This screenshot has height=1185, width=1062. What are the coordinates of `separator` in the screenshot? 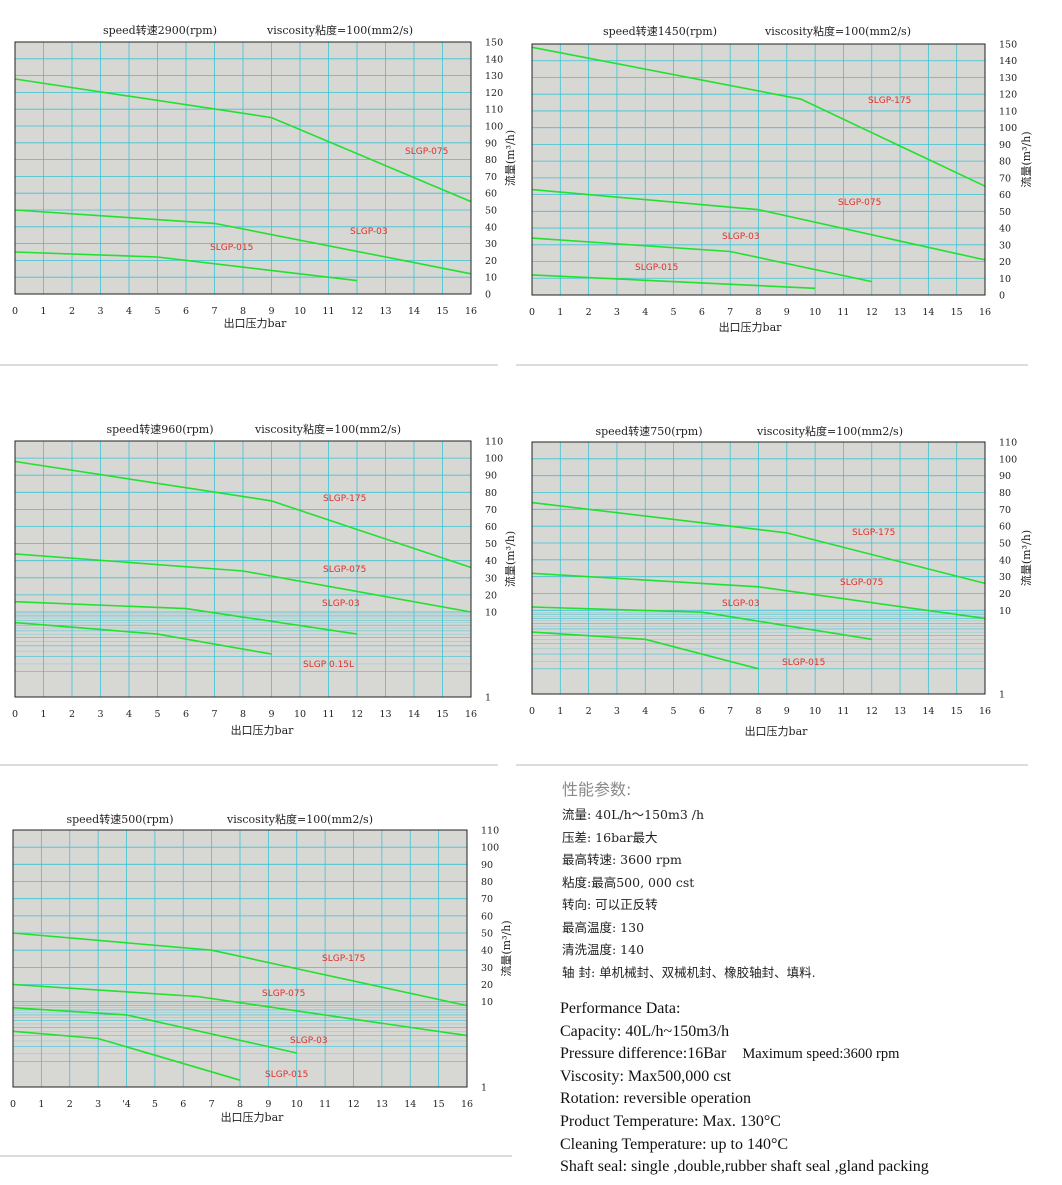 It's located at (772, 765).